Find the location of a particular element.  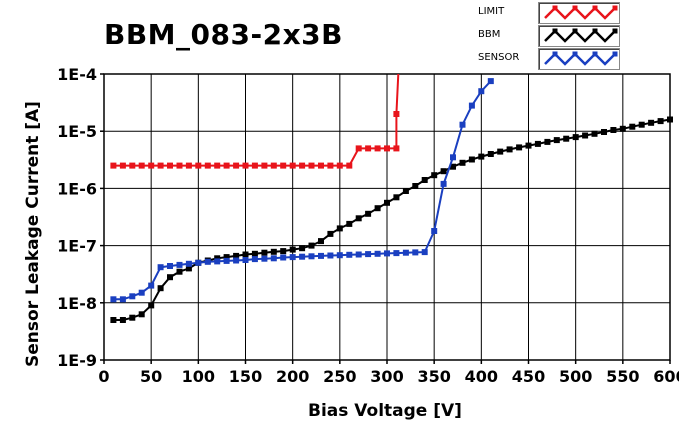

y-tick-label: 1E-6 is located at coordinates (77, 188).